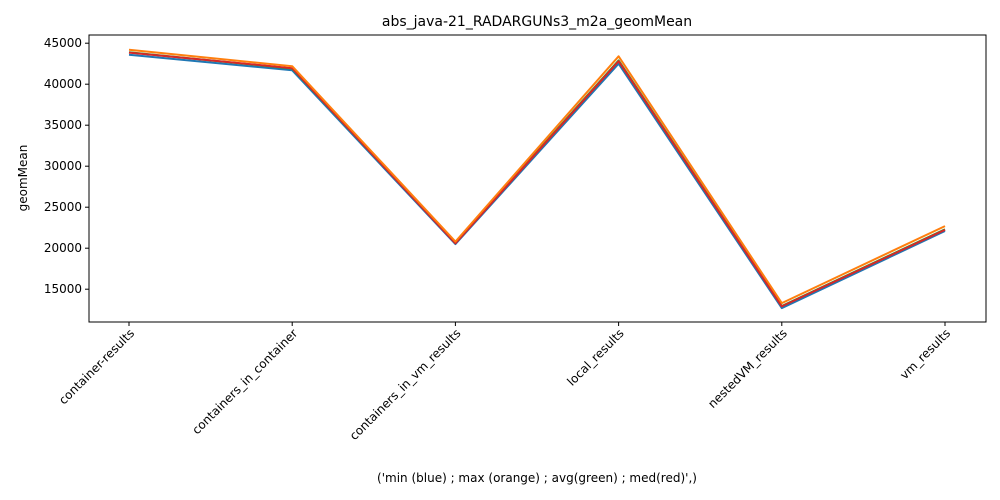  I want to click on x-tick-label: vm_results, so click(925, 354).